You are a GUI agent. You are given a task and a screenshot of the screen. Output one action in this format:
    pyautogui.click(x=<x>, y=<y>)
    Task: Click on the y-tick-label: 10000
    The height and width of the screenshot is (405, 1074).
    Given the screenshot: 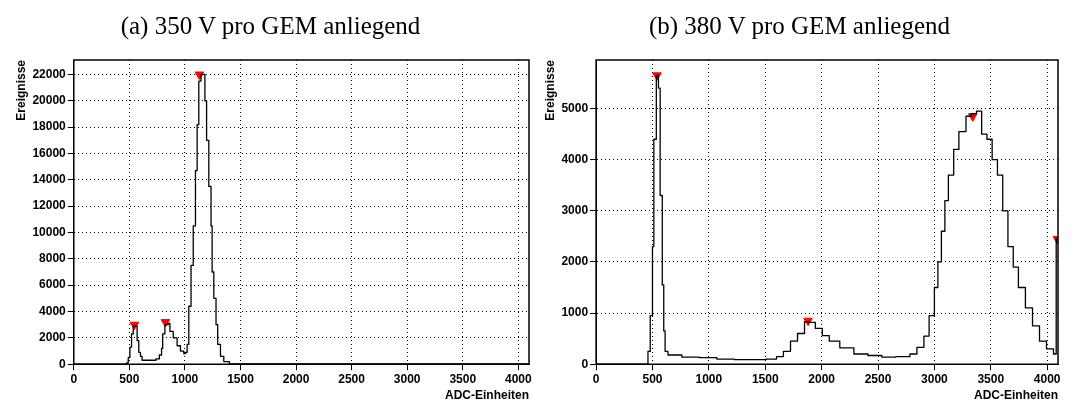 What is the action you would take?
    pyautogui.click(x=49, y=231)
    